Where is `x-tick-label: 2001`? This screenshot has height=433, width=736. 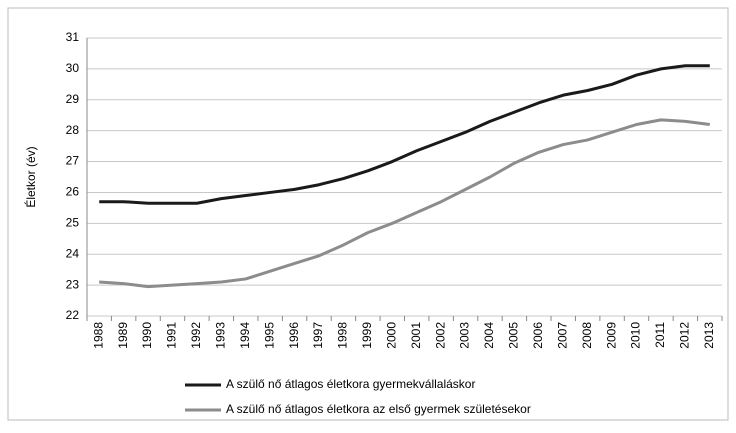
x-tick-label: 2001 is located at coordinates (416, 335).